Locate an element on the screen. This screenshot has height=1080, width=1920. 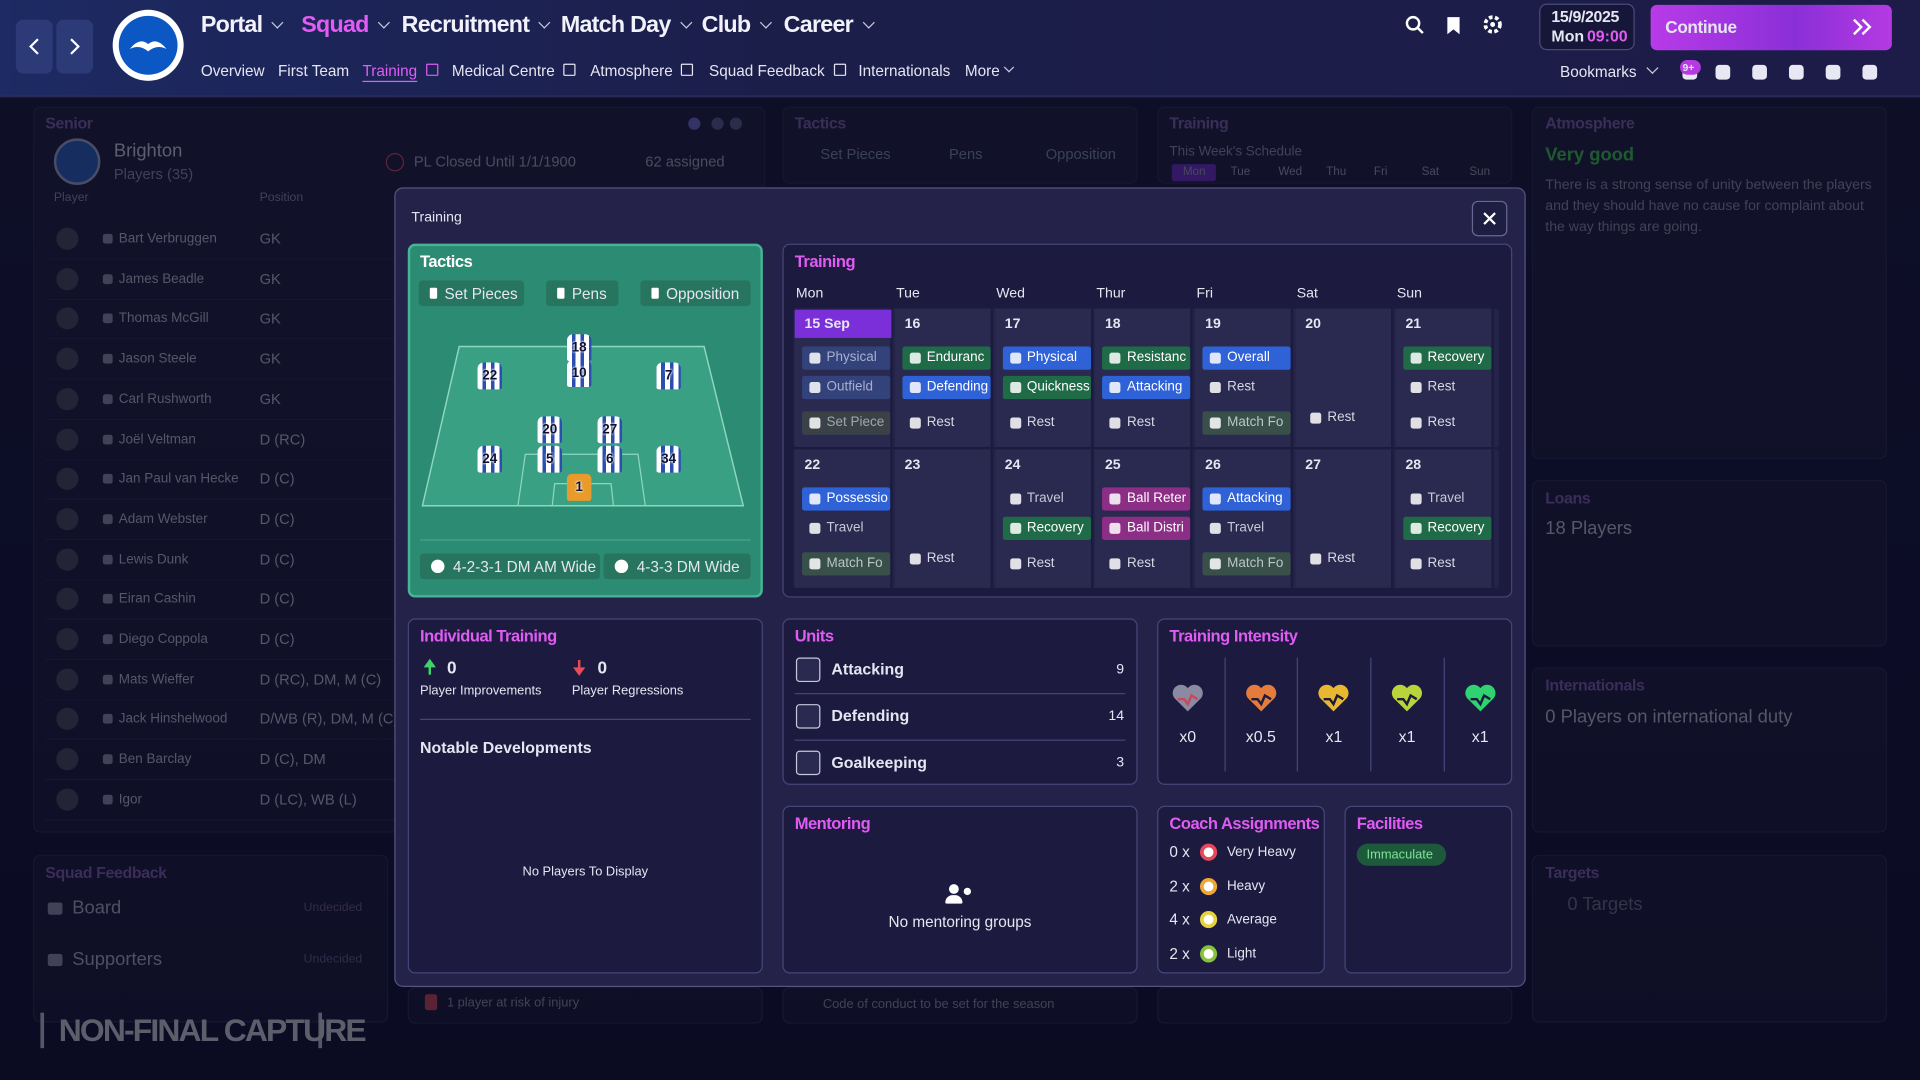
training-session: Ball Distri is located at coordinates (1146, 528).